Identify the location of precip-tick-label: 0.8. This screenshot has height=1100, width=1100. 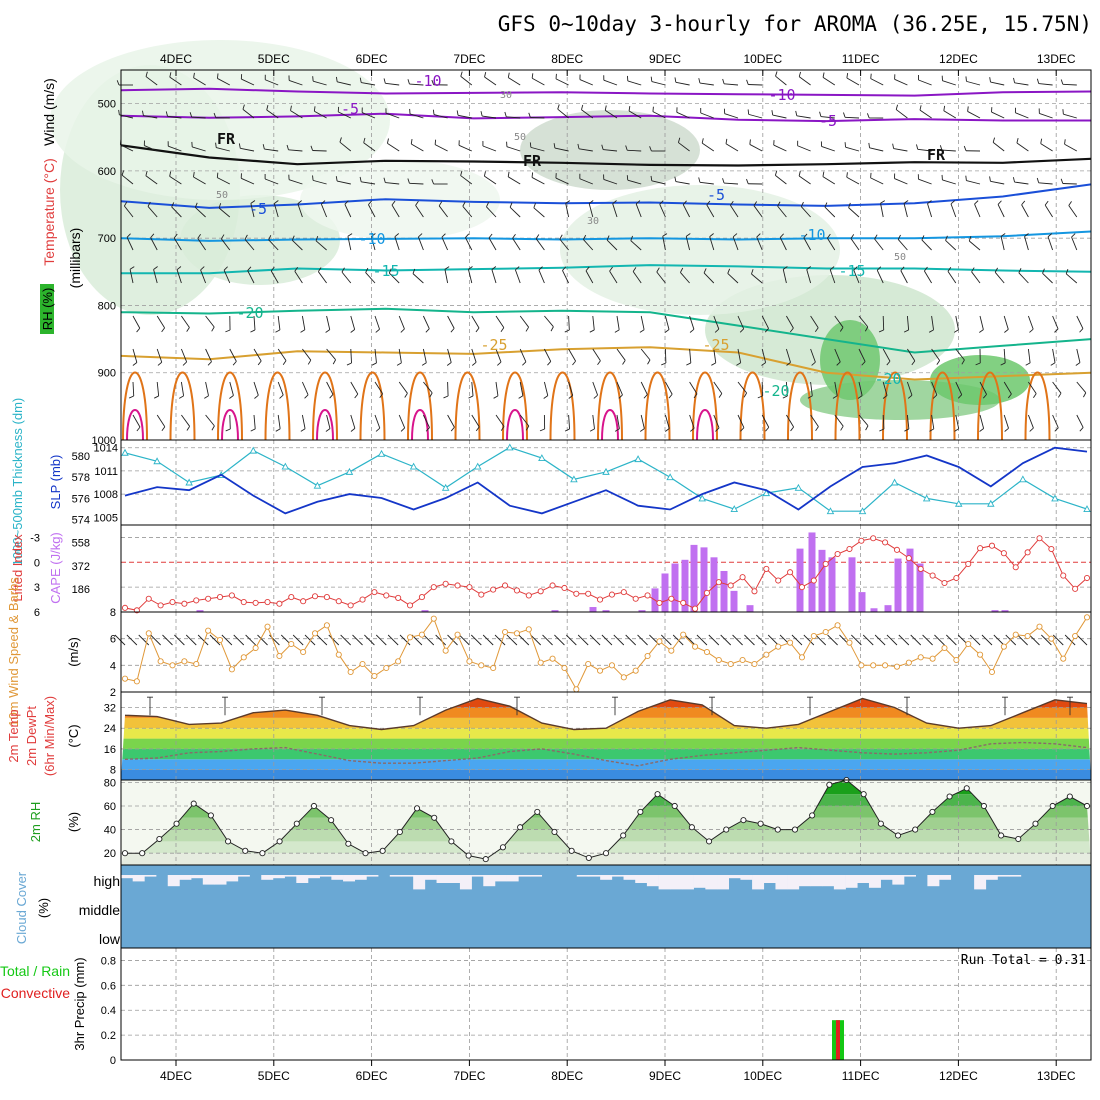
(108, 961).